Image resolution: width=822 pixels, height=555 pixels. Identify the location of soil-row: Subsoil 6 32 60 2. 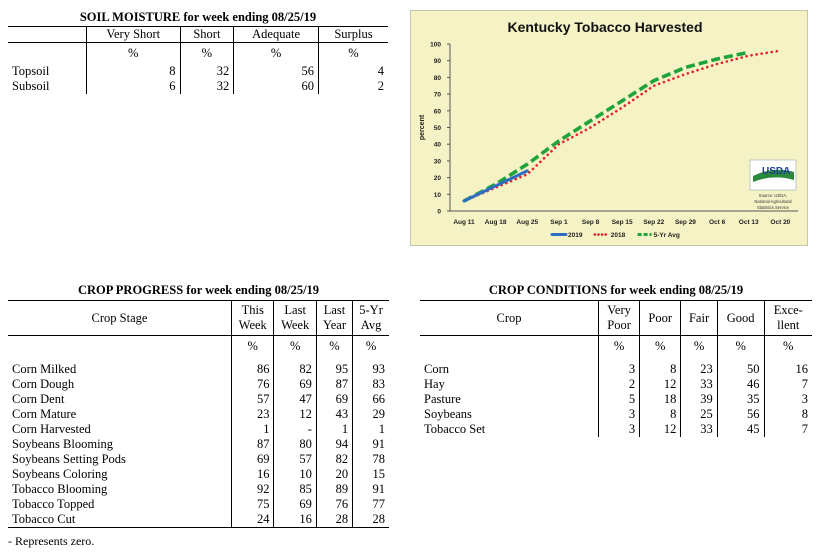
(198, 86).